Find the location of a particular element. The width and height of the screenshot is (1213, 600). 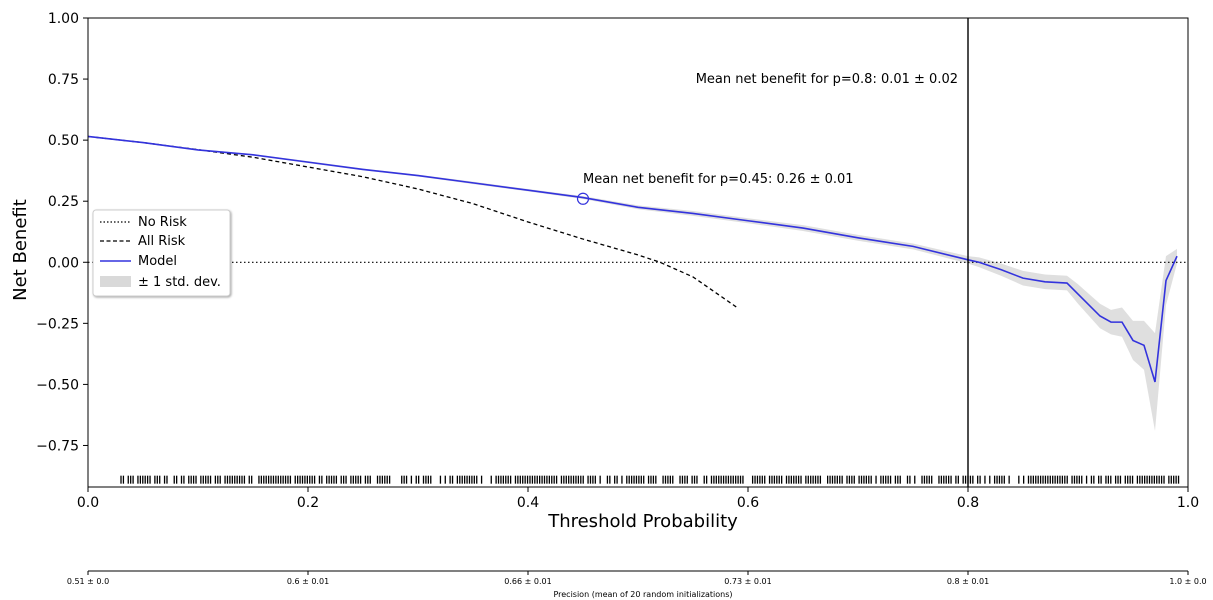

secondary-tick-label: 0.66 ± 0.01 is located at coordinates (527, 581).